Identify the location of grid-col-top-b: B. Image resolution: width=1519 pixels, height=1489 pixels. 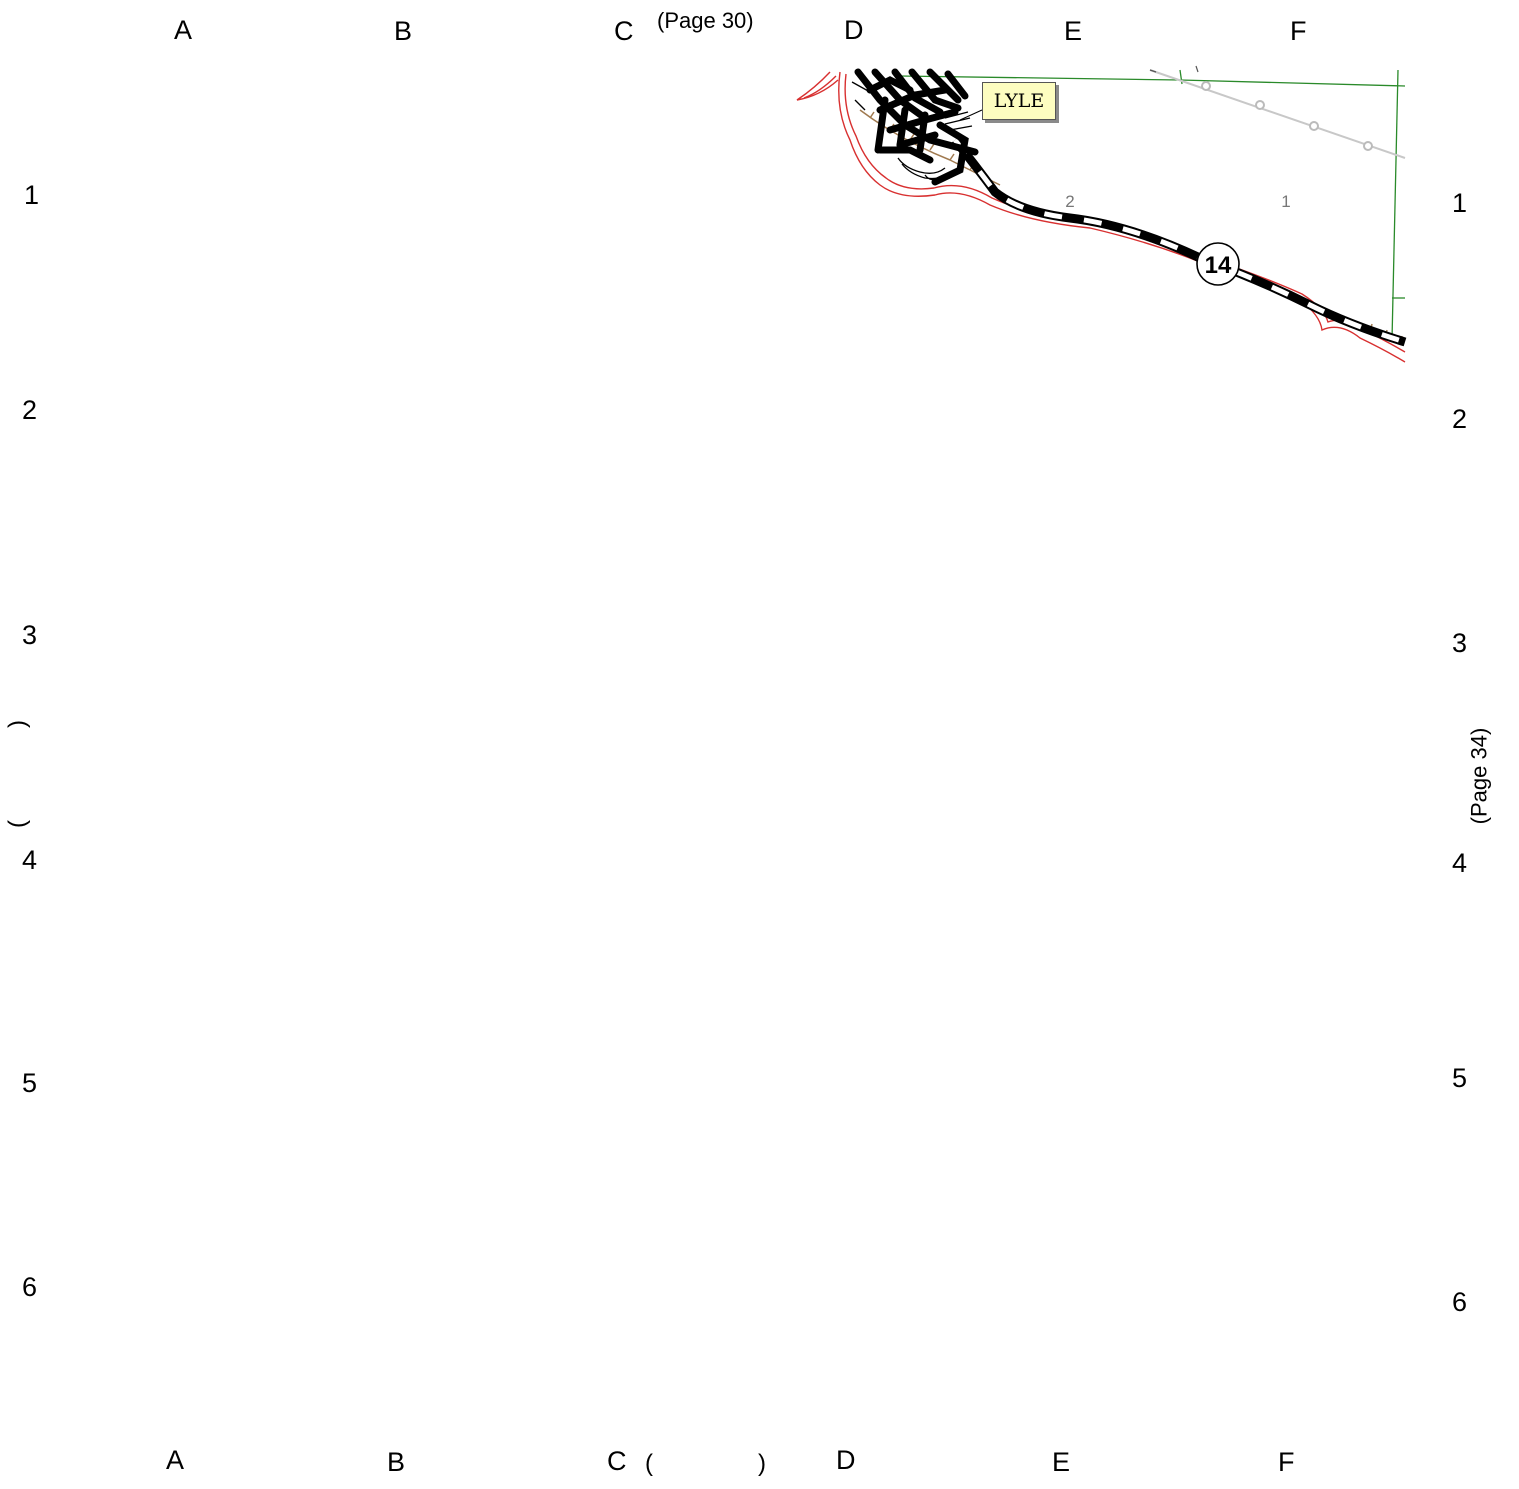
(403, 31).